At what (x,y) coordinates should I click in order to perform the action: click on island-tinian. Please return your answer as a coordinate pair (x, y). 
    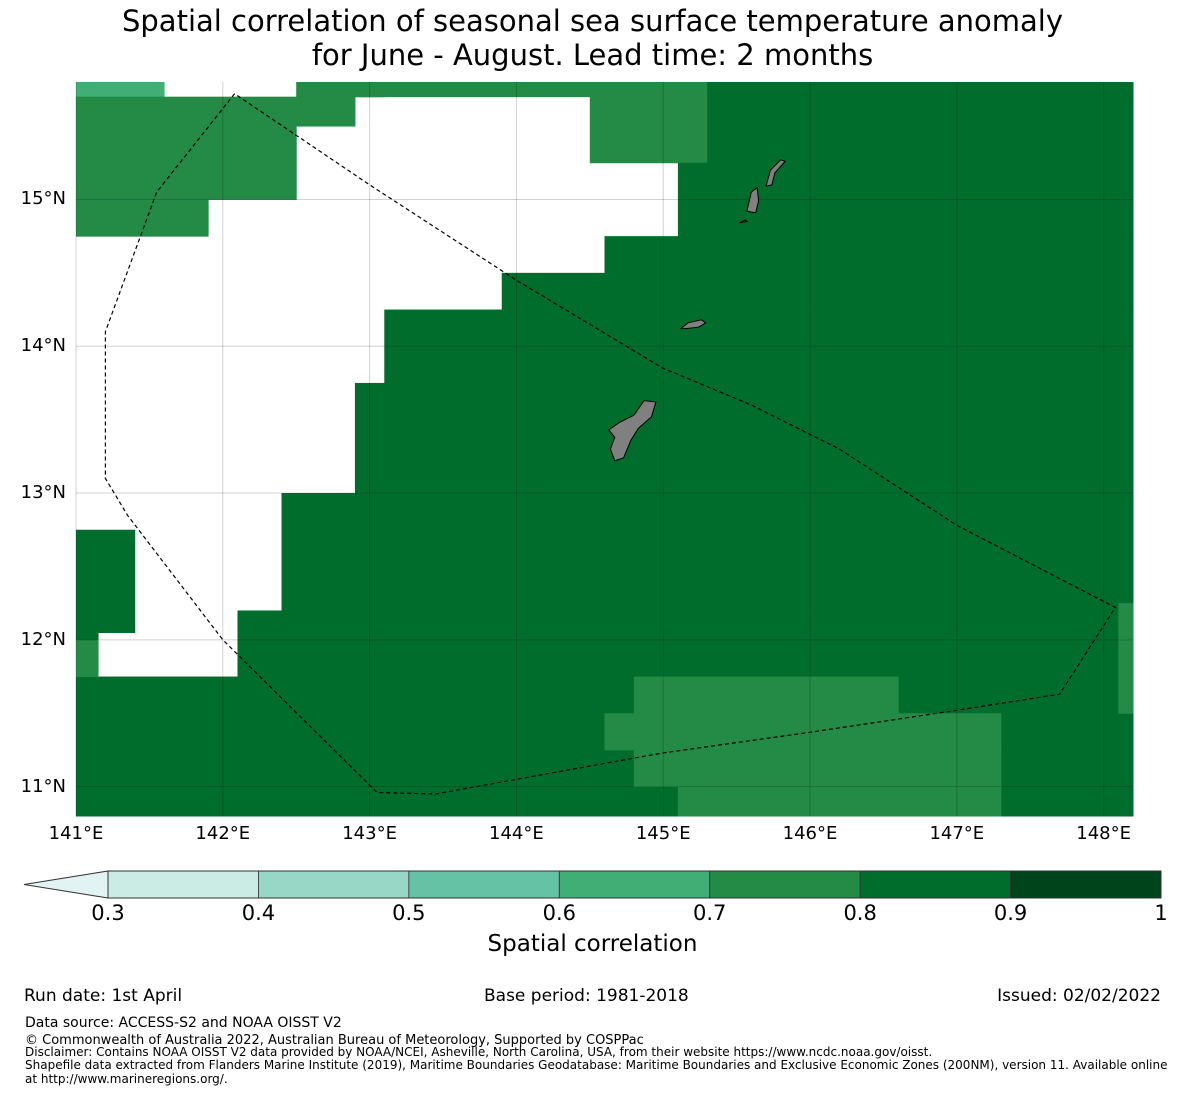
    Looking at the image, I should click on (753, 200).